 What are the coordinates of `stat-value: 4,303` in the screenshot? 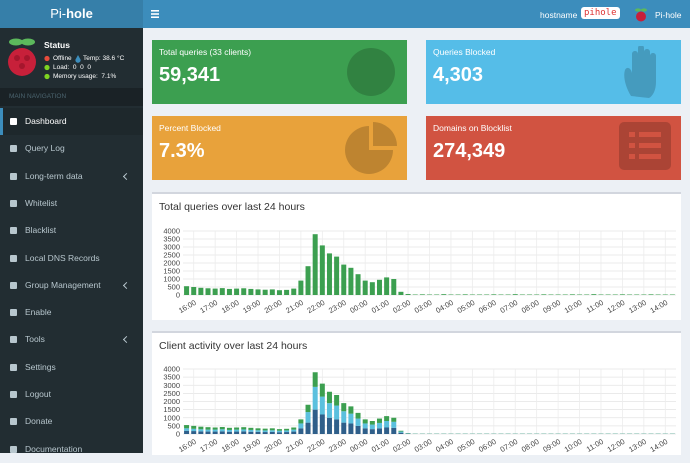 It's located at (458, 75).